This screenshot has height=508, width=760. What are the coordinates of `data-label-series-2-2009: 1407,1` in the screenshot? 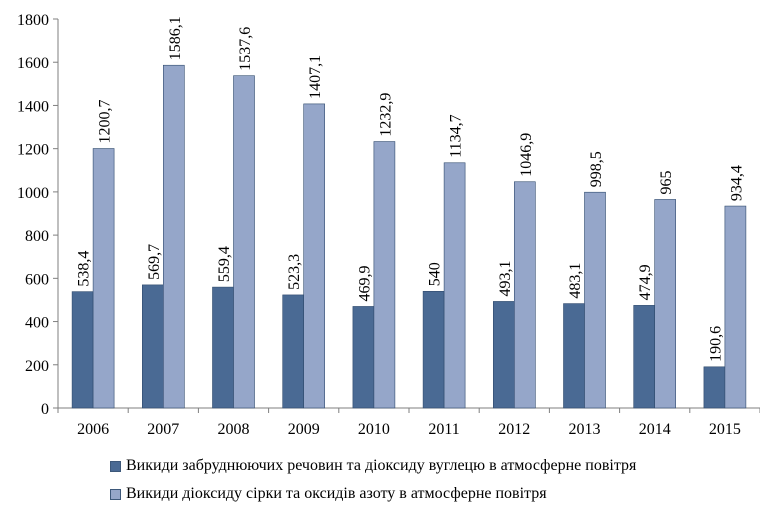 It's located at (315, 77).